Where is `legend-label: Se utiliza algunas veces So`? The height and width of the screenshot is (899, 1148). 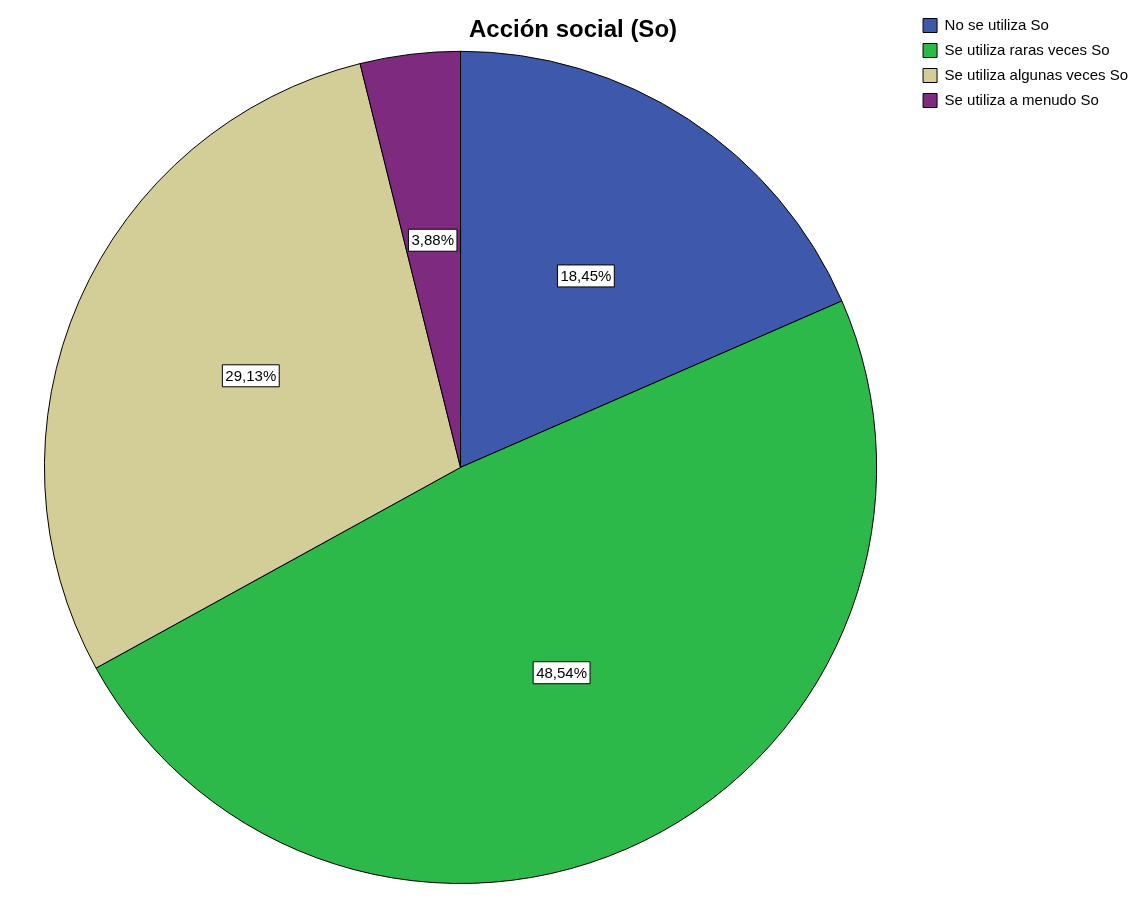 legend-label: Se utiliza algunas veces So is located at coordinates (1036, 74).